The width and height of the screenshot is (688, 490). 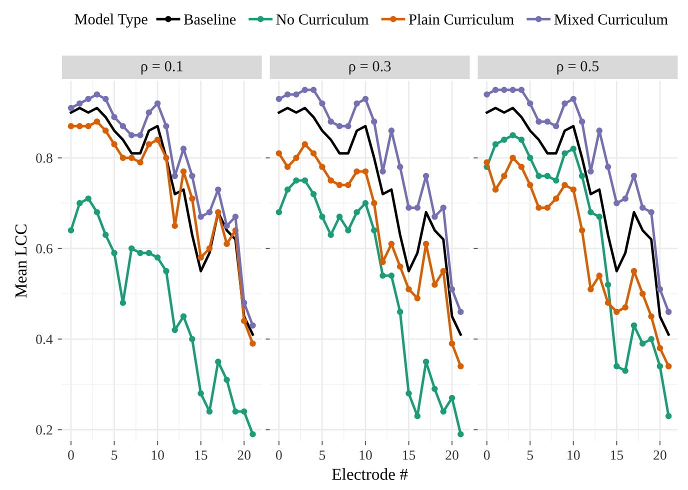 I want to click on y-axis-title: Mean LCC, so click(x=21, y=261).